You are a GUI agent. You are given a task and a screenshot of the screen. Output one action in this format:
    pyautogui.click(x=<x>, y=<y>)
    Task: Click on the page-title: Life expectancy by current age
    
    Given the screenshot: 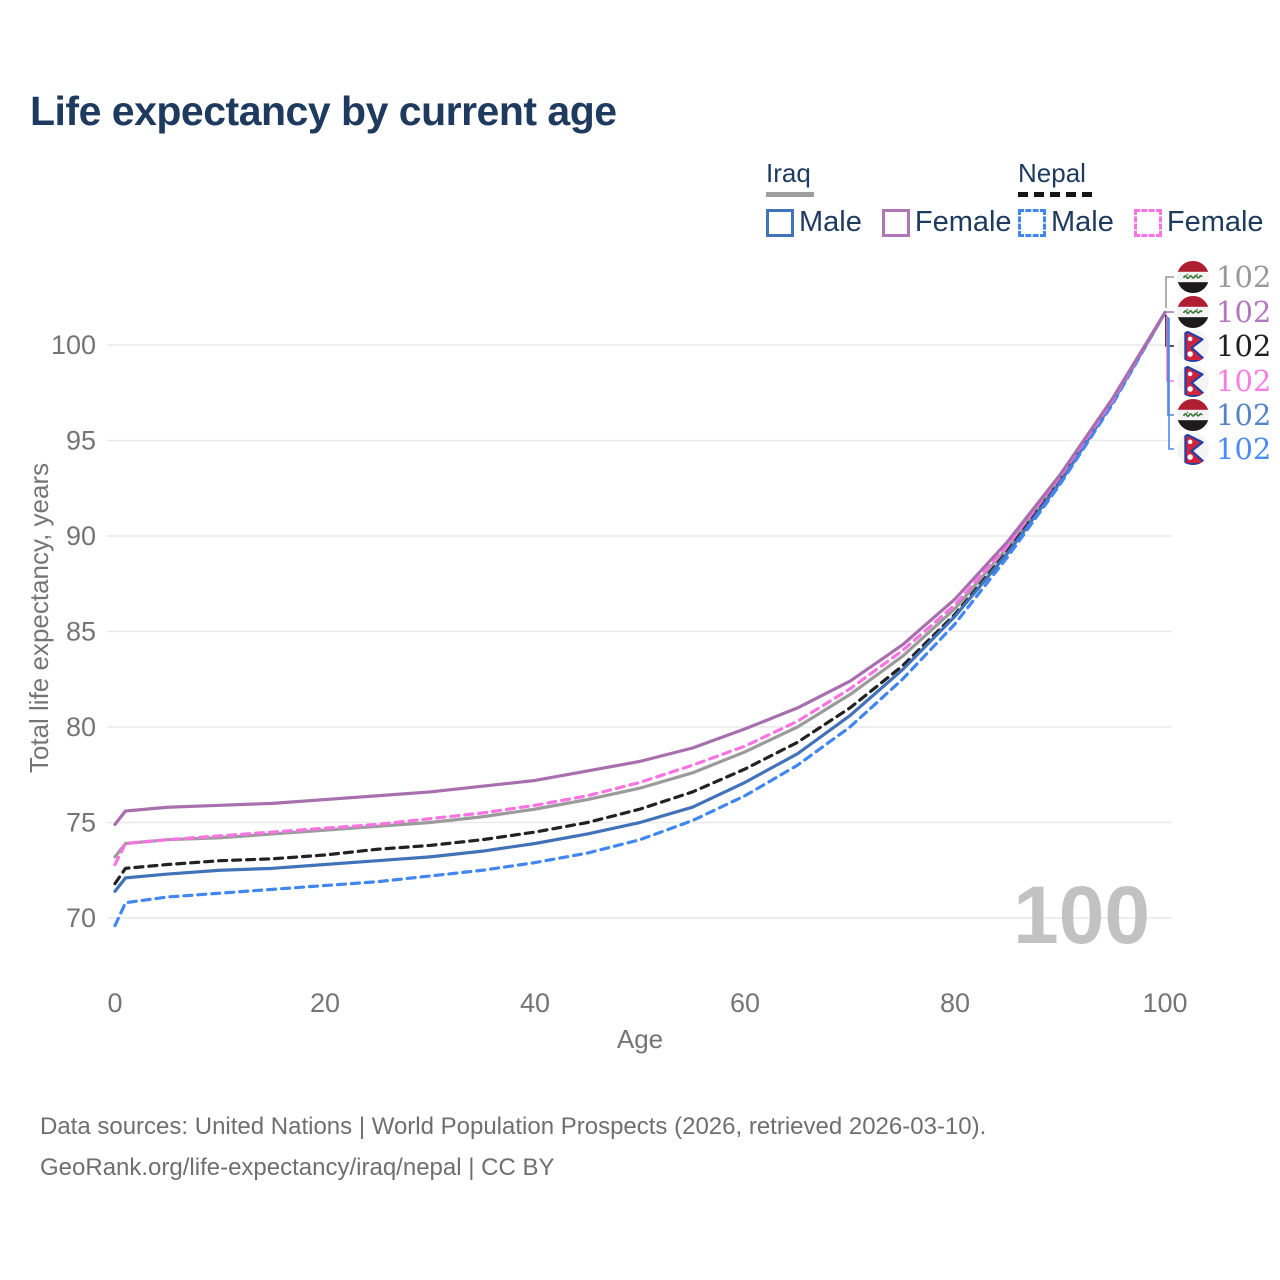 What is the action you would take?
    pyautogui.click(x=323, y=111)
    